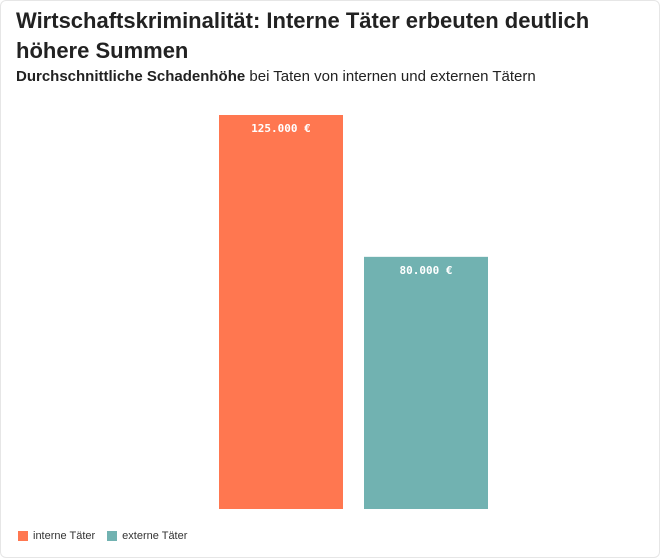 Image resolution: width=660 pixels, height=558 pixels. Describe the element at coordinates (23, 536) in the screenshot. I see `legend-swatch-interne-taeter` at that location.